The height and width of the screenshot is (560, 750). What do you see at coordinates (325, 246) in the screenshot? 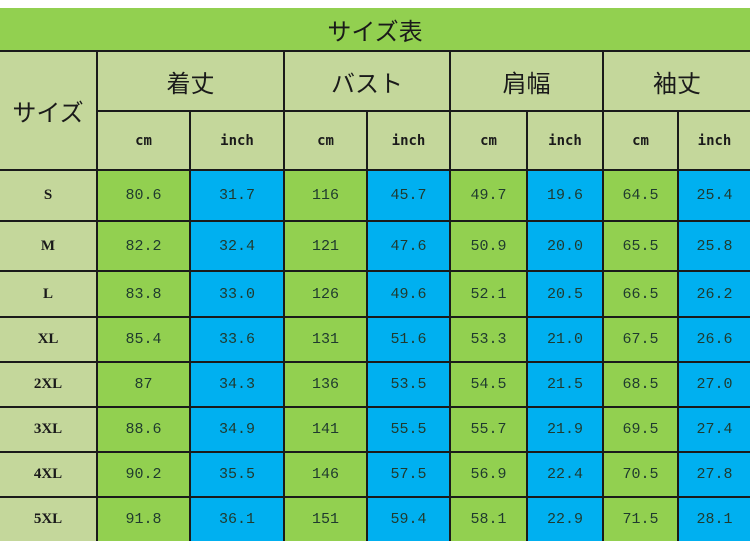
I see `cm-value-cell: 121` at bounding box center [325, 246].